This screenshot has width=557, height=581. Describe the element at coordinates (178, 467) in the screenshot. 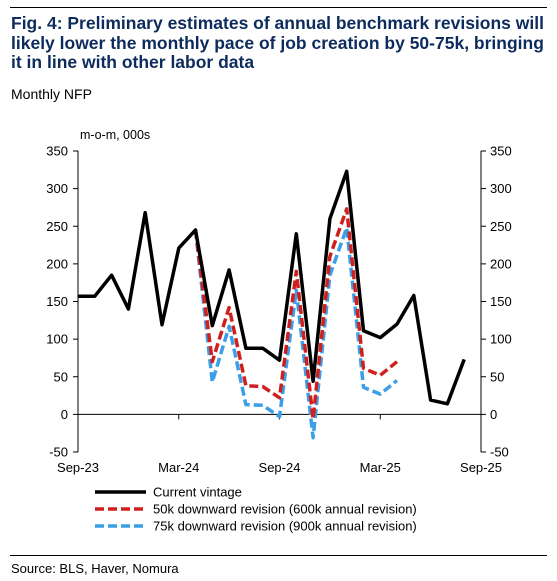

I see `x-tick-label: Mar-24` at that location.